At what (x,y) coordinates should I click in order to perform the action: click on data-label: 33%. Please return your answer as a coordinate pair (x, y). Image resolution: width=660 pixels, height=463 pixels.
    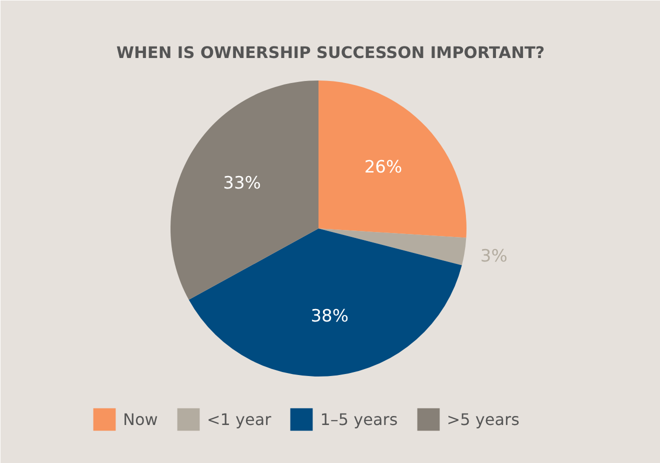
    Looking at the image, I should click on (242, 183).